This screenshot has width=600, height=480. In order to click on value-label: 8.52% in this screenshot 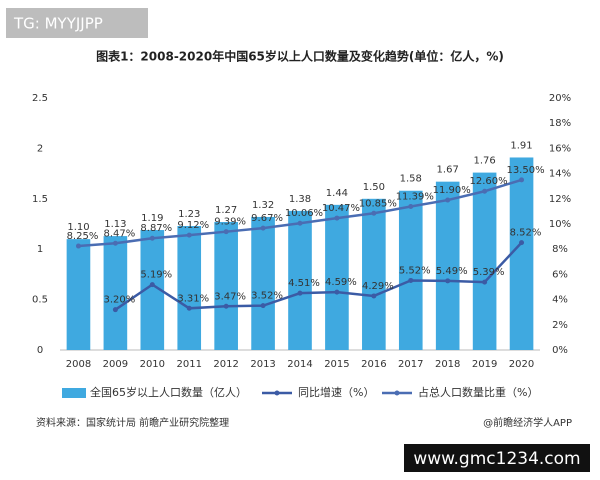, I will do `click(526, 233)`.